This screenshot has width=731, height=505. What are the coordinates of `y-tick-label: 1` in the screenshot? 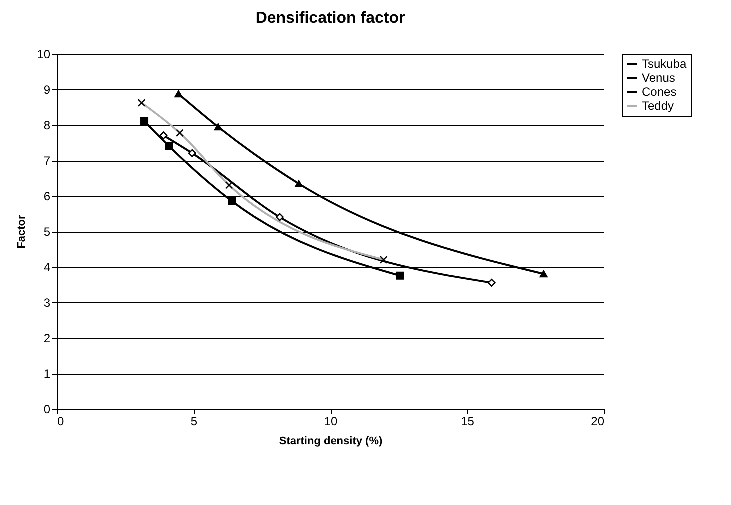 It's located at (47, 374).